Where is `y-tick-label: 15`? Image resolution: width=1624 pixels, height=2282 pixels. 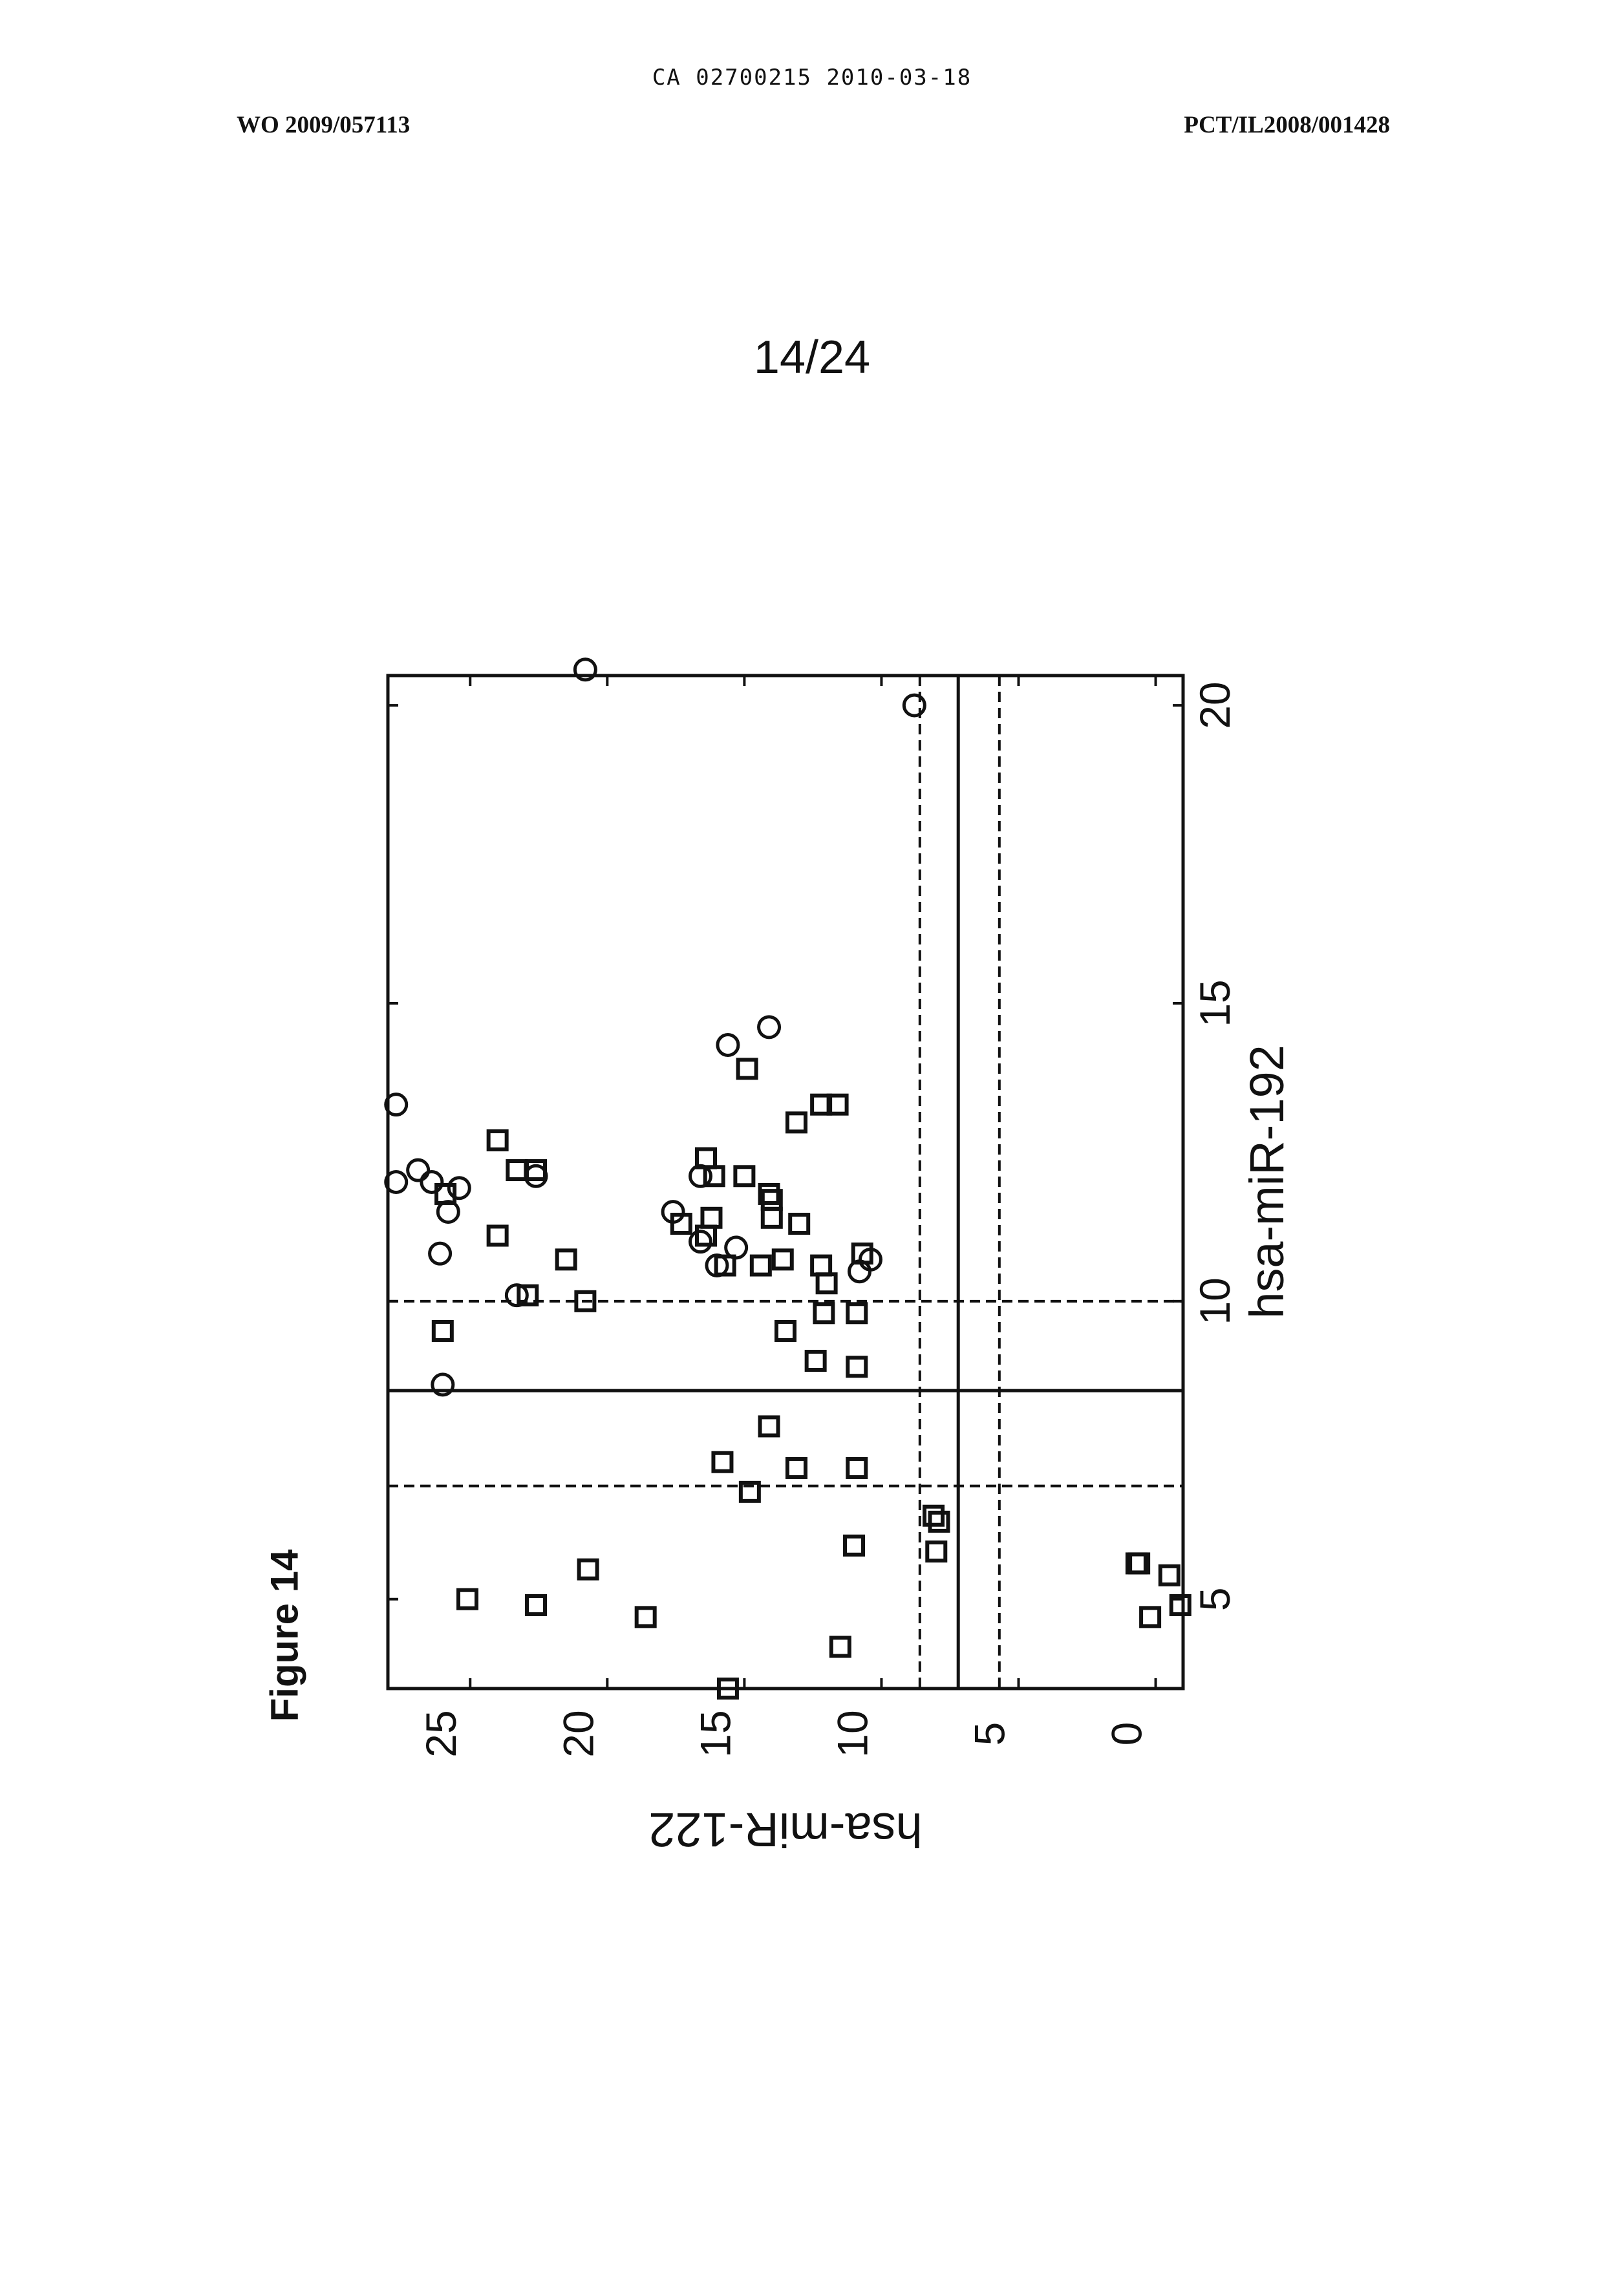 y-tick-label: 15 is located at coordinates (715, 1734).